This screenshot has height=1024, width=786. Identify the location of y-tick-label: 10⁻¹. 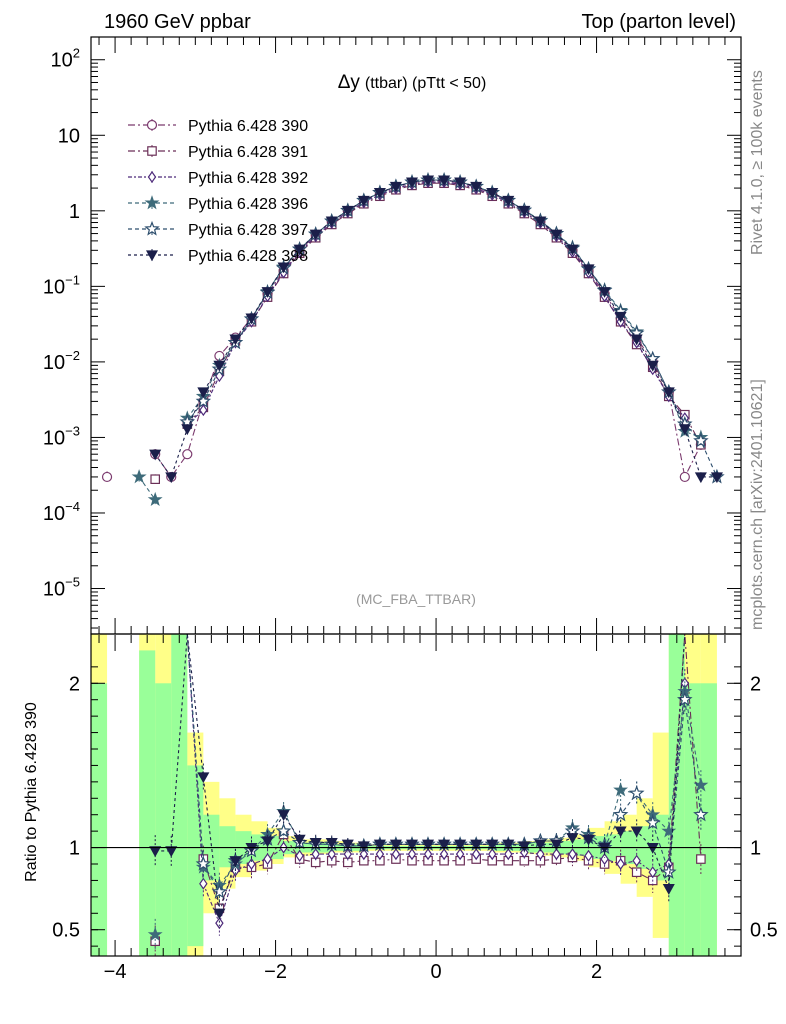
(61, 285).